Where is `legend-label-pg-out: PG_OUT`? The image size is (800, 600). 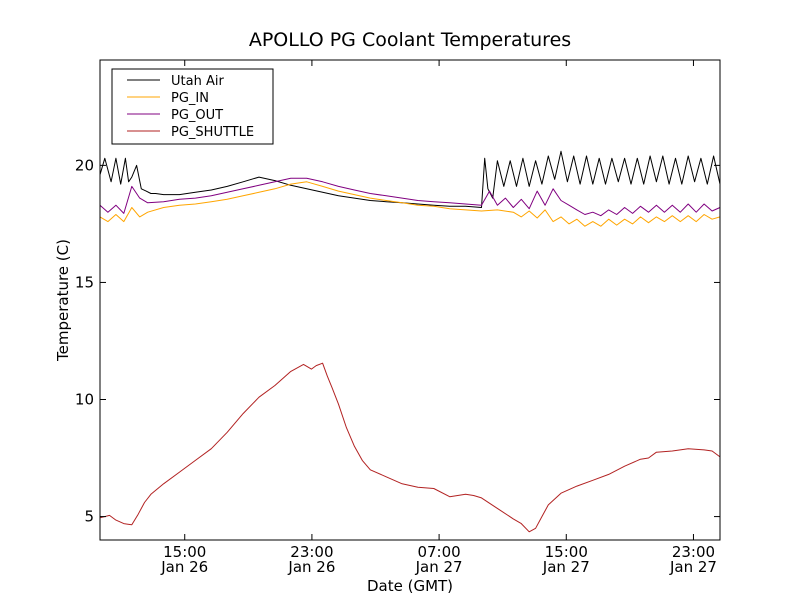
legend-label-pg-out: PG_OUT is located at coordinates (197, 115).